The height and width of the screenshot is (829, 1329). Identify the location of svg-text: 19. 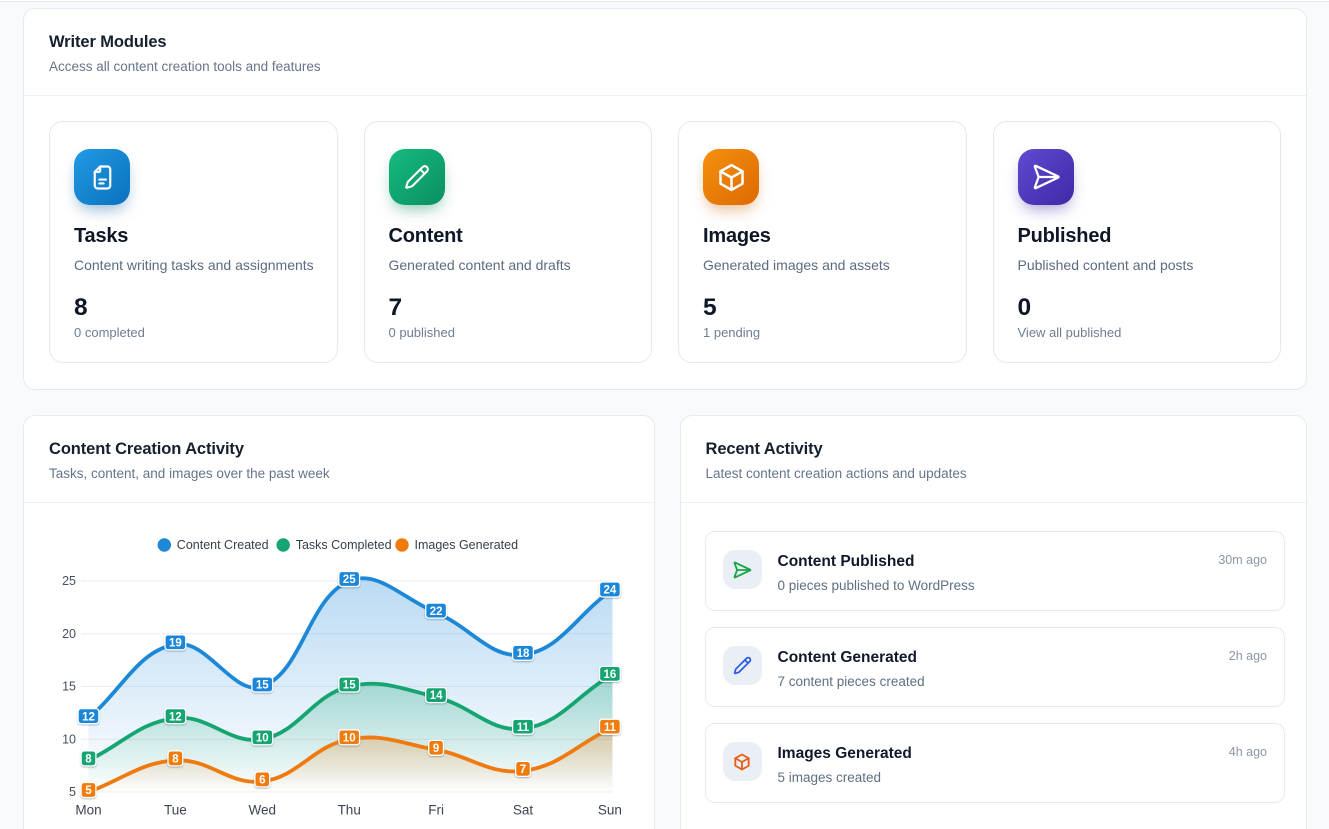
(175, 643).